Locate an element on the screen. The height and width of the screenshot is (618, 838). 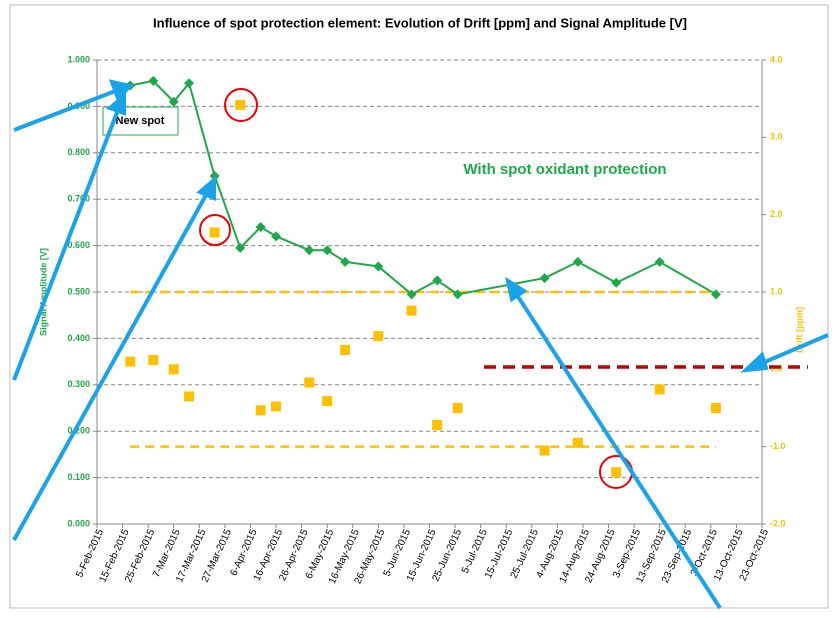
y-tick-label: 1.000 is located at coordinates (78, 59).